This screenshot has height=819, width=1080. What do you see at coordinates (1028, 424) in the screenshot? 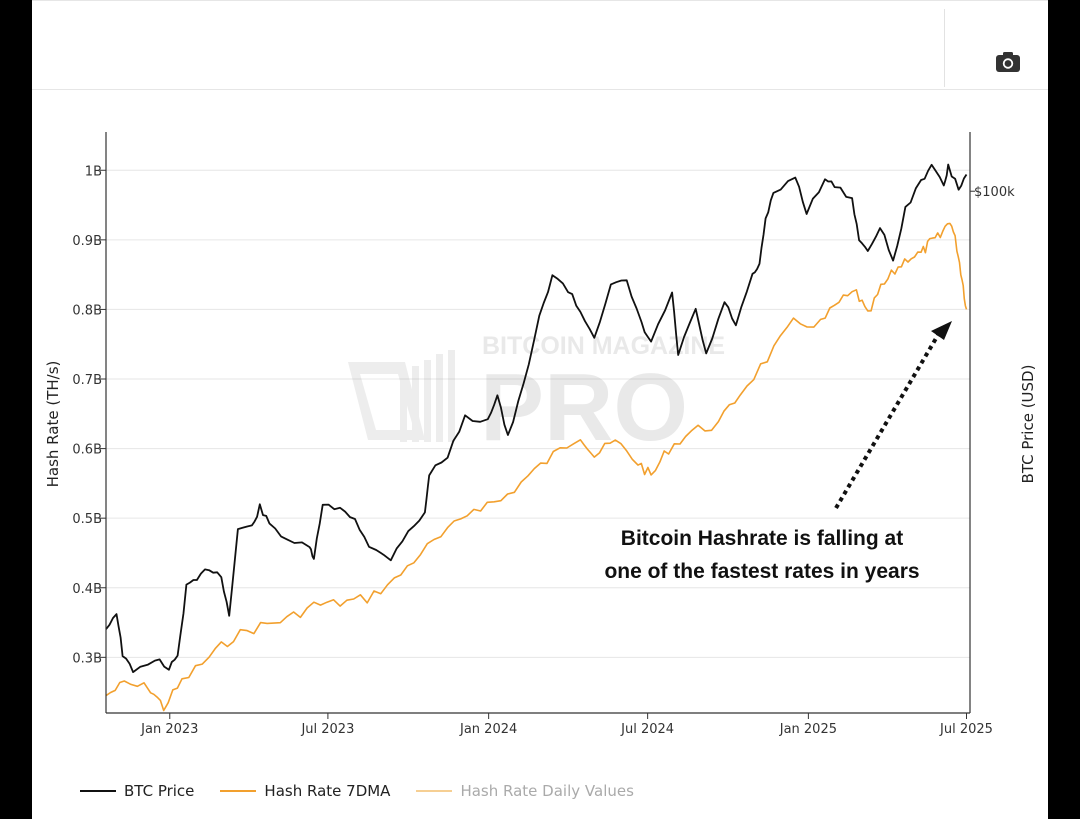
I see `y-right-axis-title: BTC Price (USD)` at bounding box center [1028, 424].